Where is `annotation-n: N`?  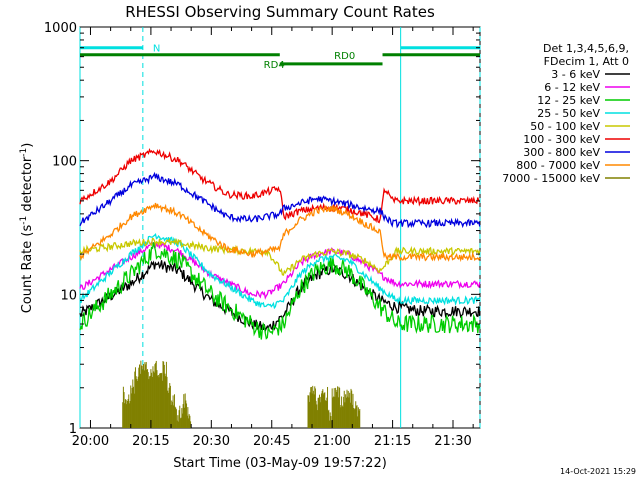
annotation-n: N is located at coordinates (156, 49).